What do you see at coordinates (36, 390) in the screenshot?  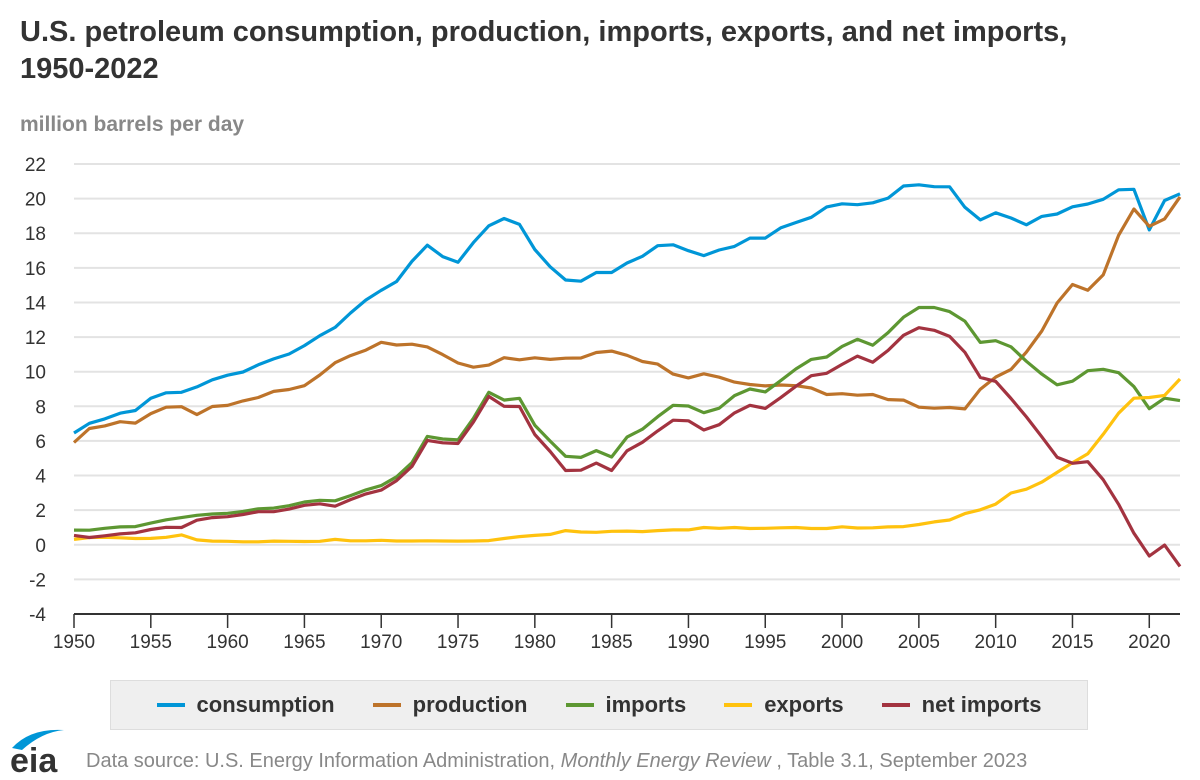 I see `y-axis-tick-labels: -4 -2 0 2 4 6 8 10 12 14 16 18 20 22` at bounding box center [36, 390].